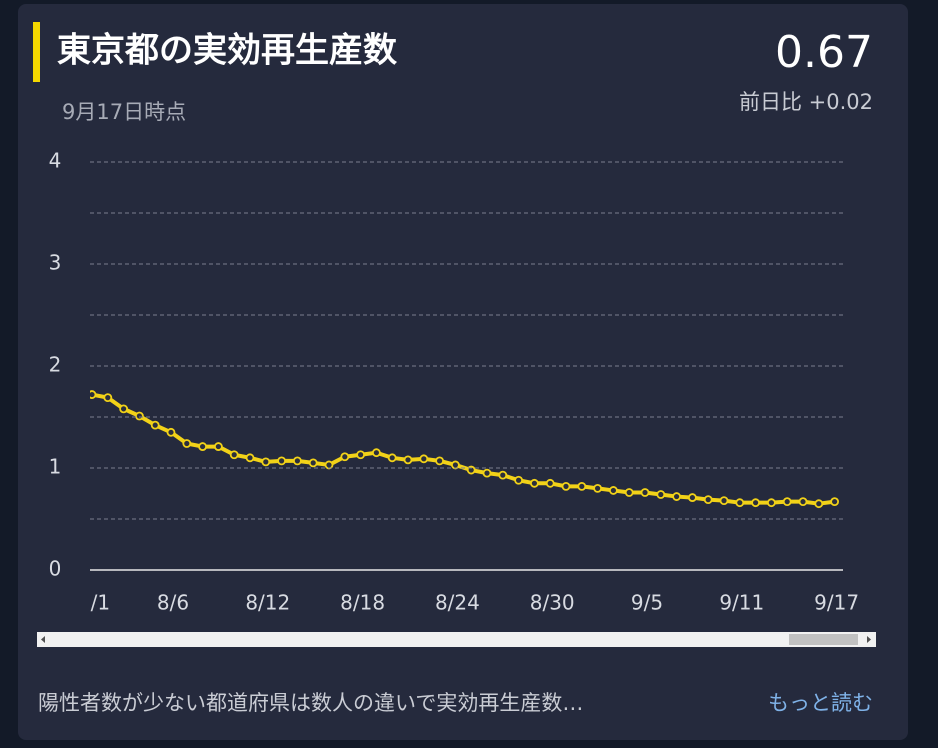 The image size is (938, 748). Describe the element at coordinates (55, 161) in the screenshot. I see `y-tick-label: 4` at that location.